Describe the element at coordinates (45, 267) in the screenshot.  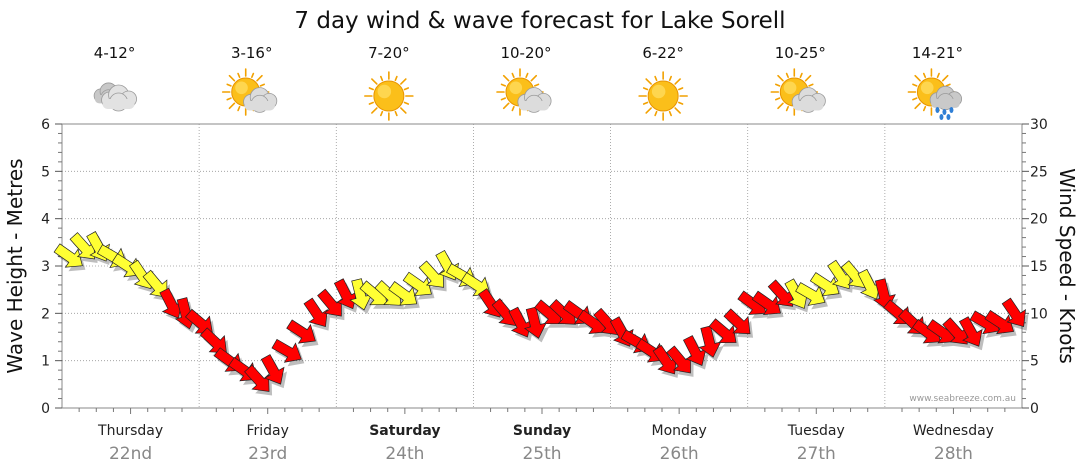
I see `left-tick-label: 3` at that location.